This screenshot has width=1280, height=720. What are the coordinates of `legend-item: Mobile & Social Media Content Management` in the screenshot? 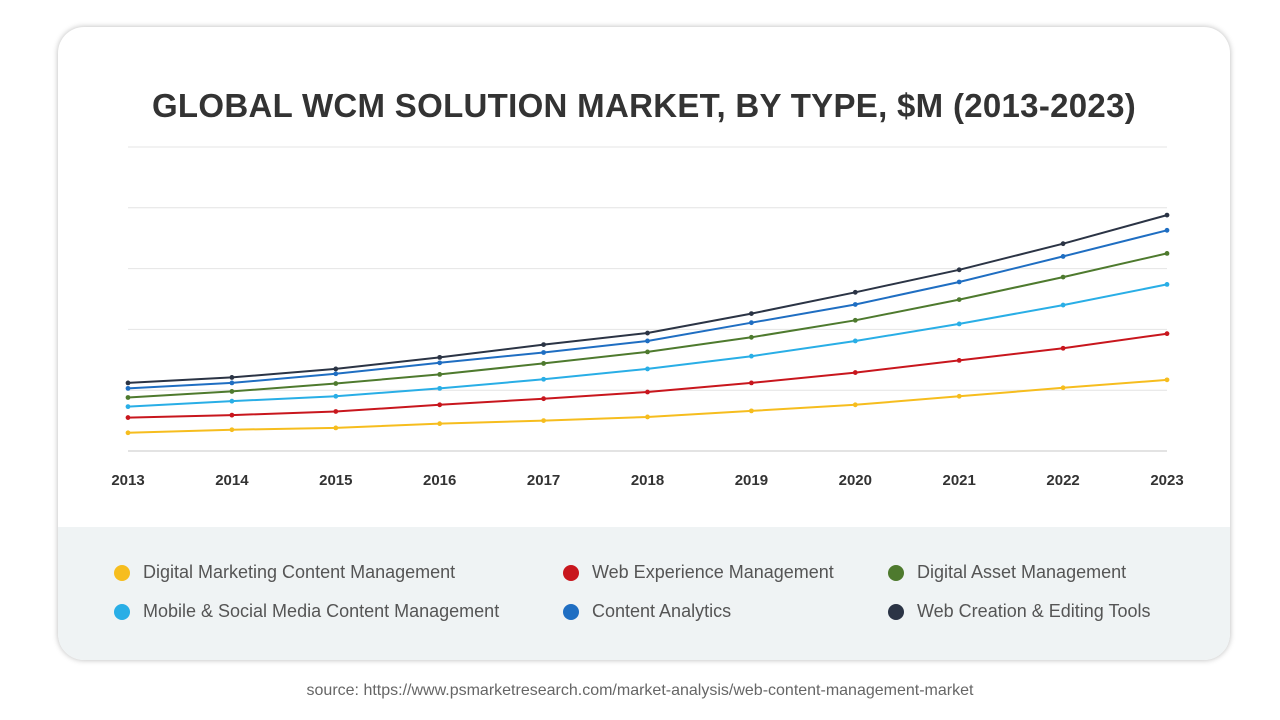 It's located at (306, 611).